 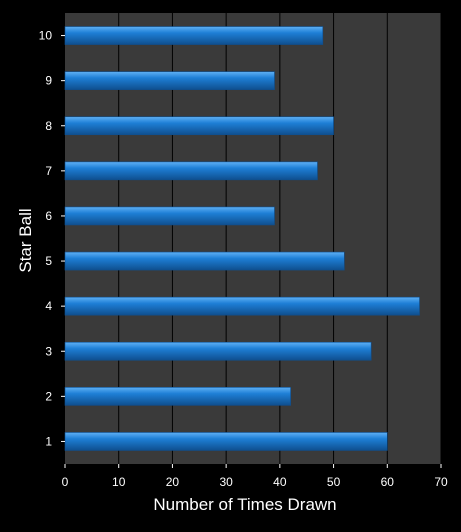 What do you see at coordinates (226, 482) in the screenshot?
I see `x-tick-label-30: 30` at bounding box center [226, 482].